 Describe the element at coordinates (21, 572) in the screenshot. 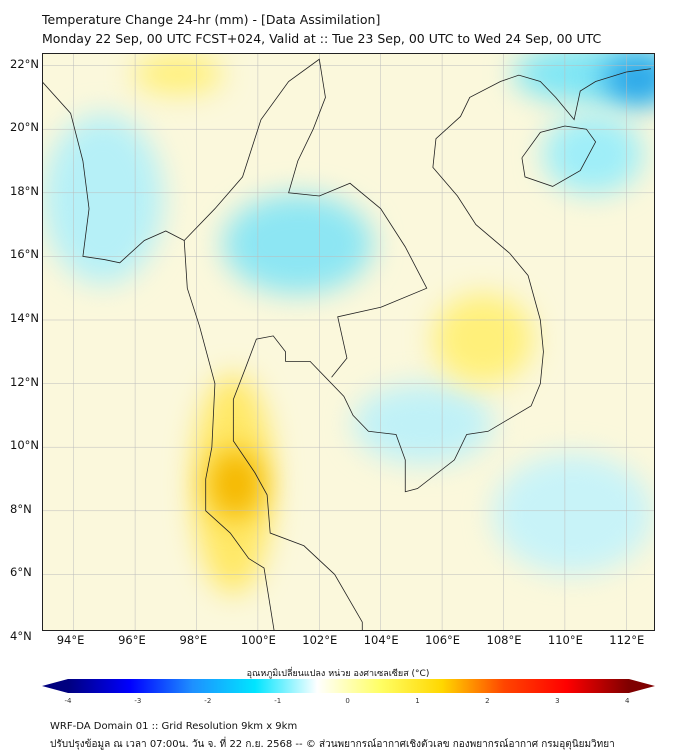

I see `lat-tick-label: 6°N` at that location.